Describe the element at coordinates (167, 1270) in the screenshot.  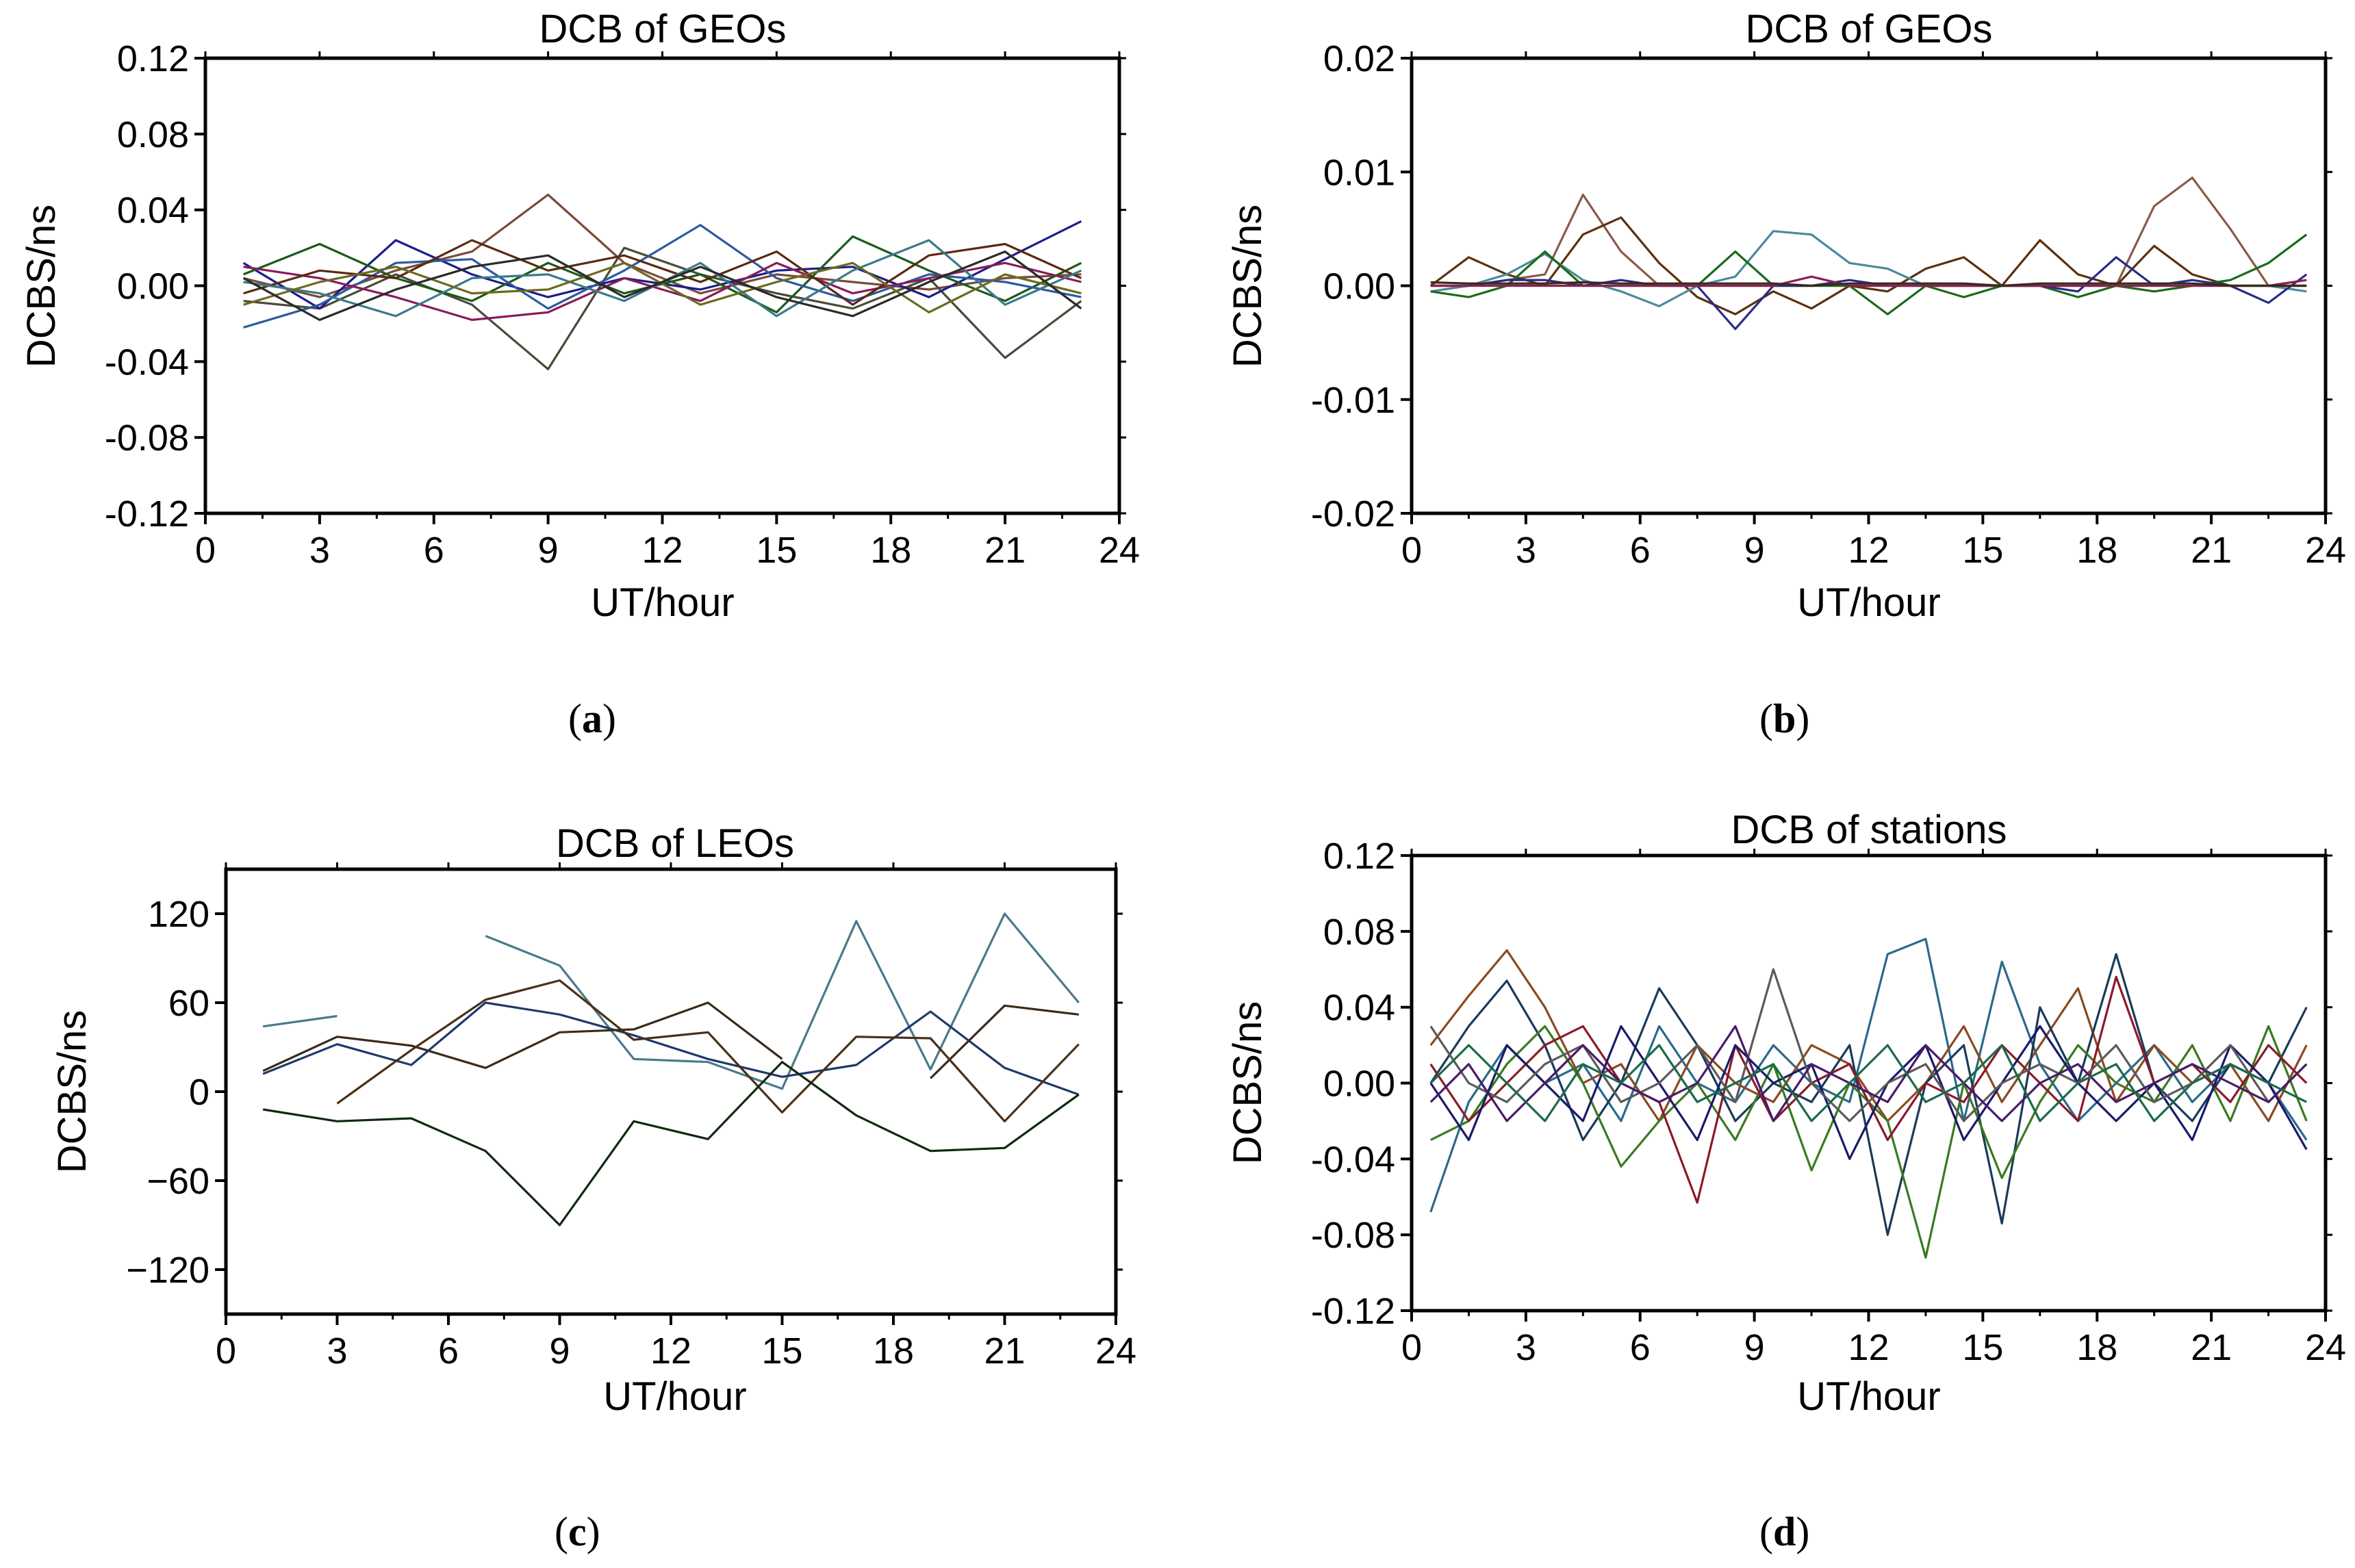
I see `y-tick-label: −120` at that location.